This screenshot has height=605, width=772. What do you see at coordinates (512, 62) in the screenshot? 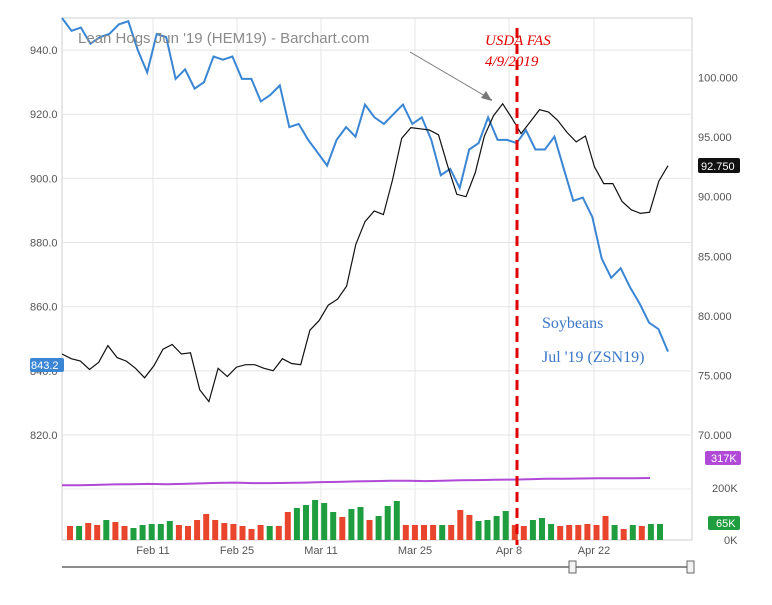
I see `event-label-date: 4/9/2019` at bounding box center [512, 62].